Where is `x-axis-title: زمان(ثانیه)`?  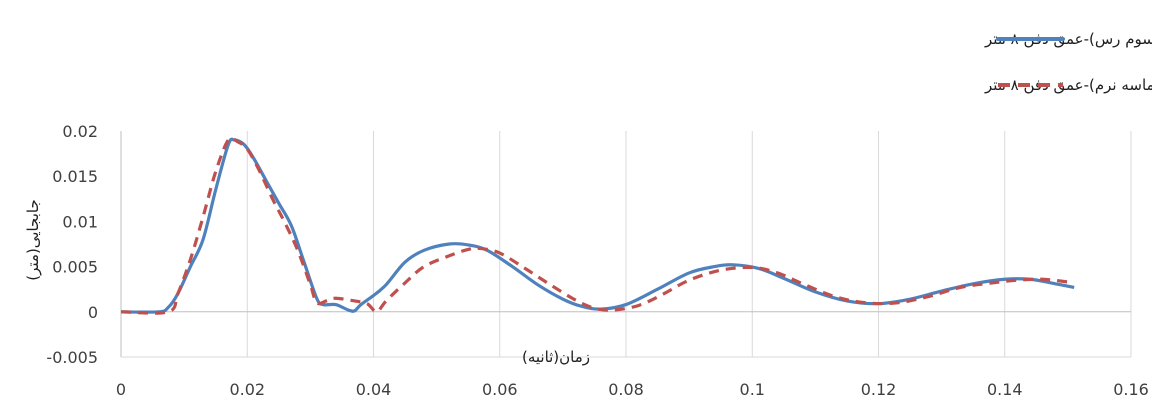 x-axis-title: زمان(ثانیه) is located at coordinates (556, 357).